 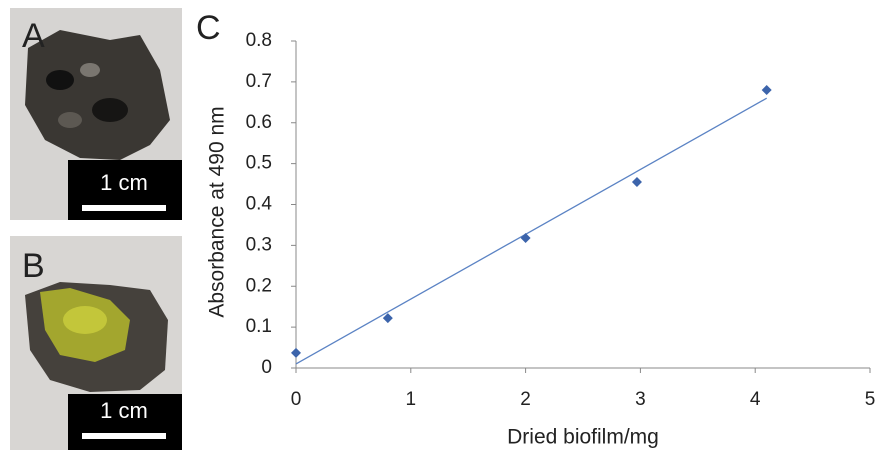 I want to click on y-tick-label: 0.7, so click(x=259, y=81).